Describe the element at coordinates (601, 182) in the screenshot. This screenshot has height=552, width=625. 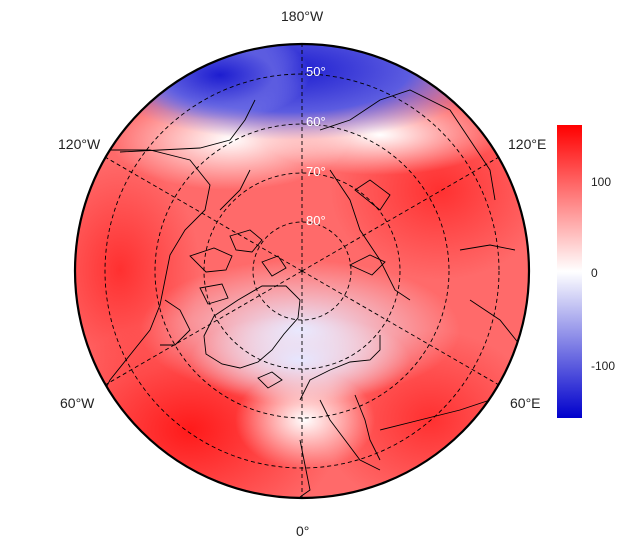
I see `colorbar-tick-100: 100` at that location.